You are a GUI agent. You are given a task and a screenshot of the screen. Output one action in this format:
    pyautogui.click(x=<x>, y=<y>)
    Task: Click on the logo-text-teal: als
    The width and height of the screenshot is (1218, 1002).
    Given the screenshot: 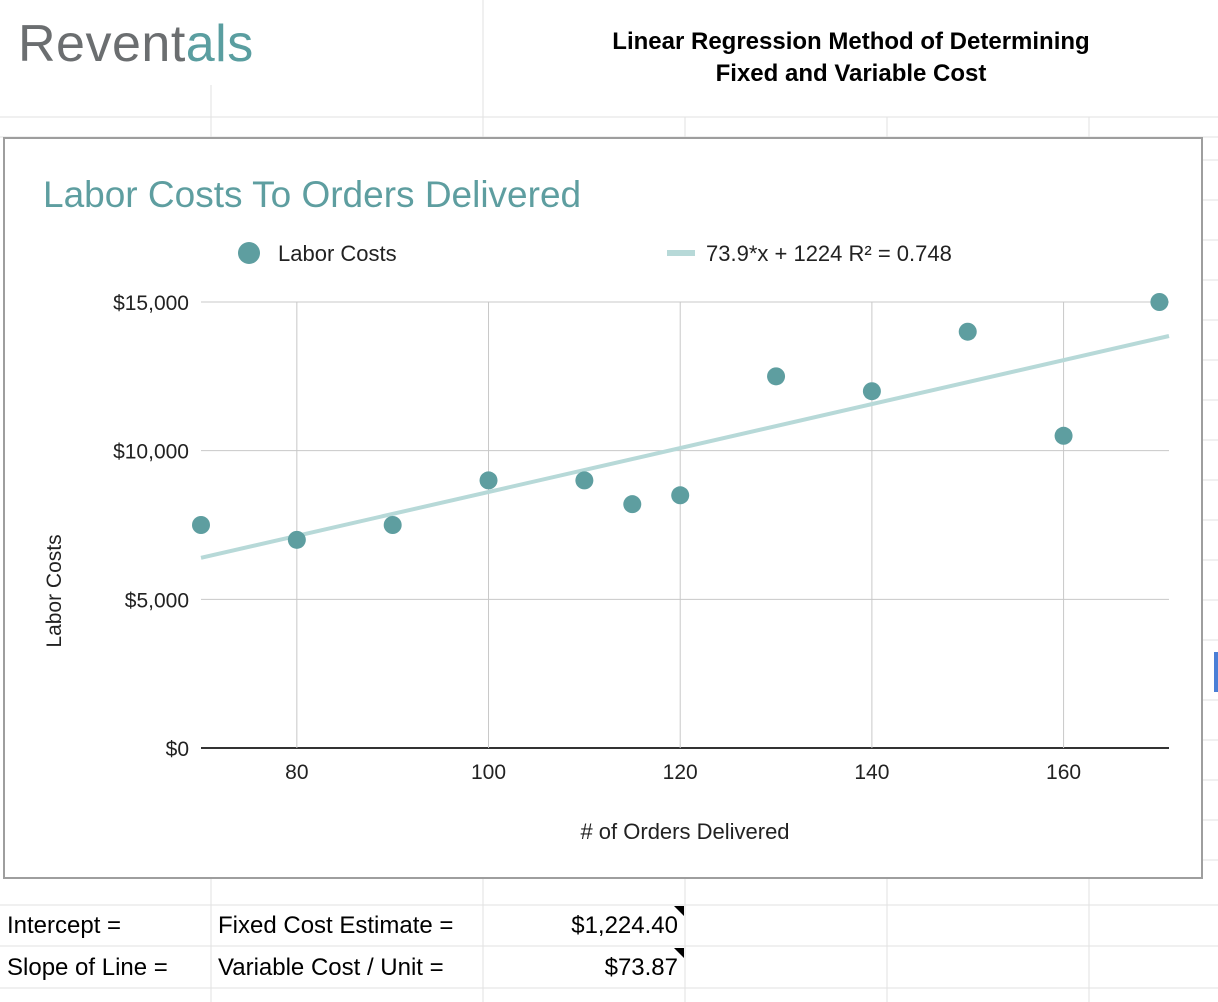 What is the action you would take?
    pyautogui.click(x=219, y=44)
    